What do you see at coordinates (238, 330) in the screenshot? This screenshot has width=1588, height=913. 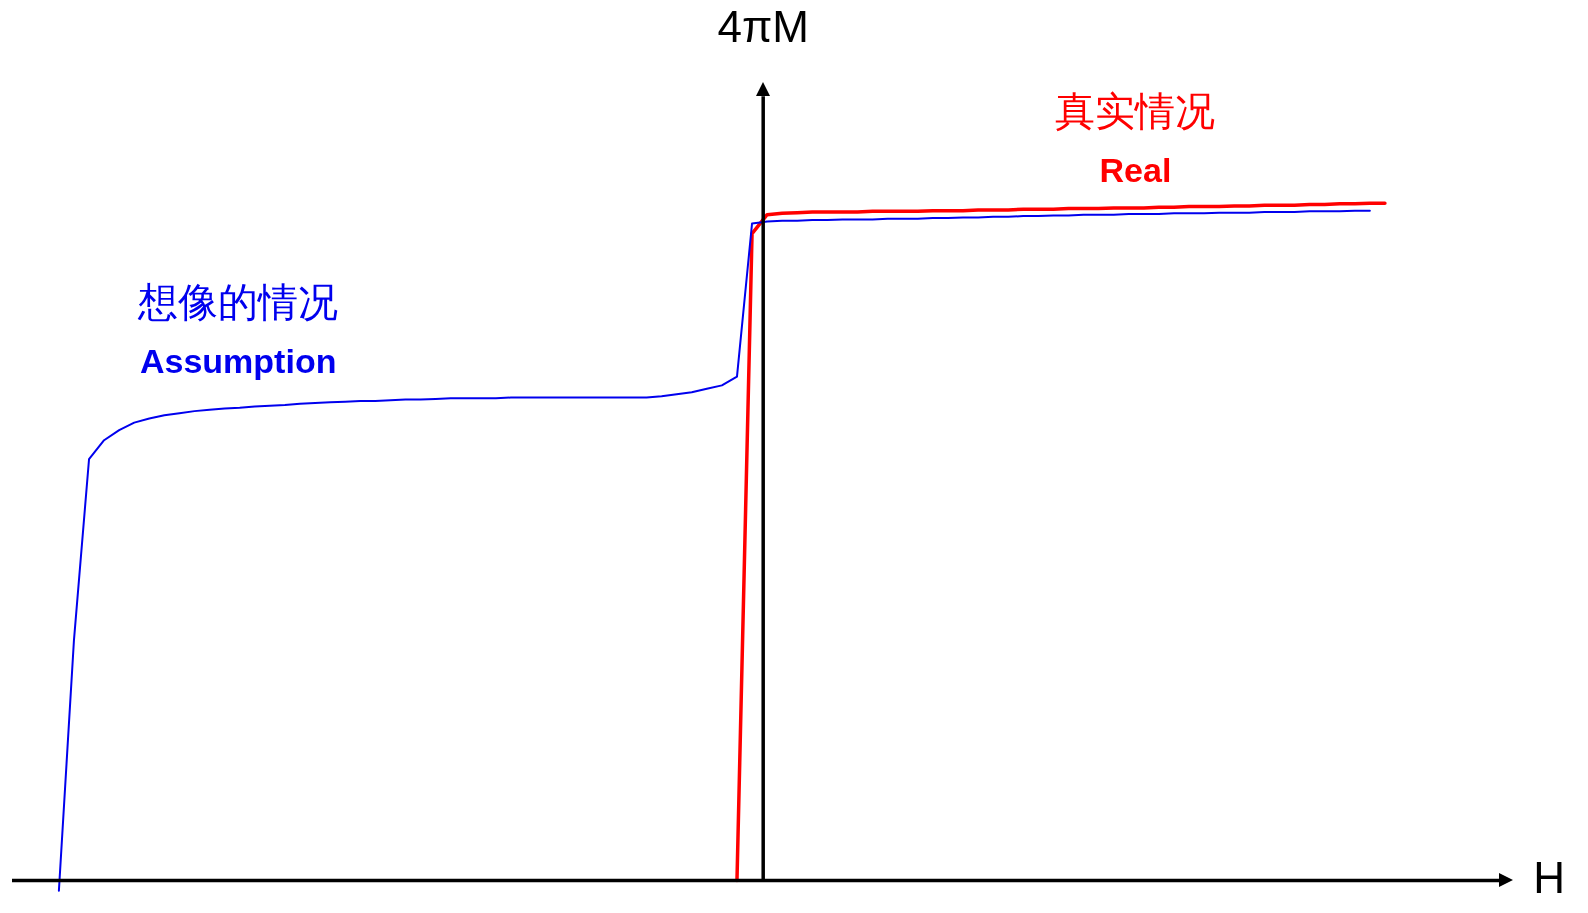 I see `series-label: 想像的情况 Assumption` at bounding box center [238, 330].